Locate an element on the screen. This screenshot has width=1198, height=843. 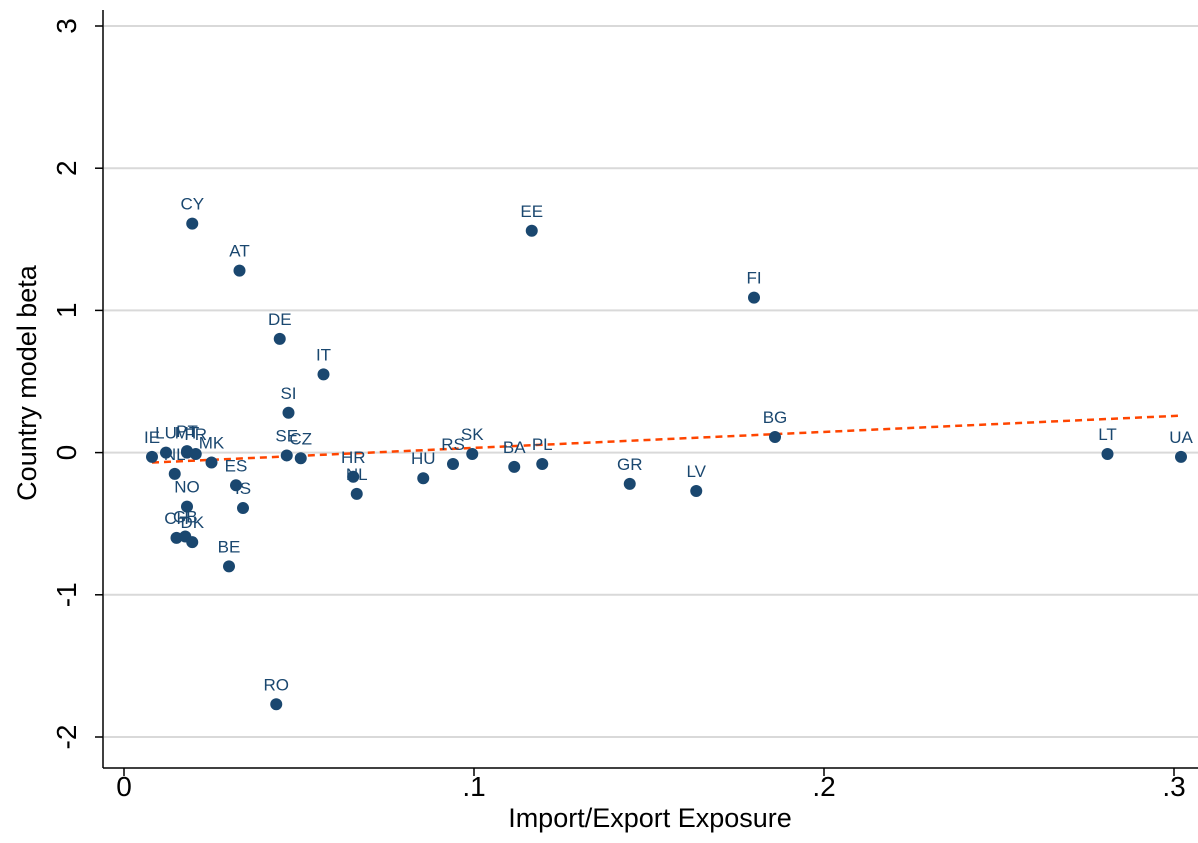
data-point-label: BE is located at coordinates (229, 546).